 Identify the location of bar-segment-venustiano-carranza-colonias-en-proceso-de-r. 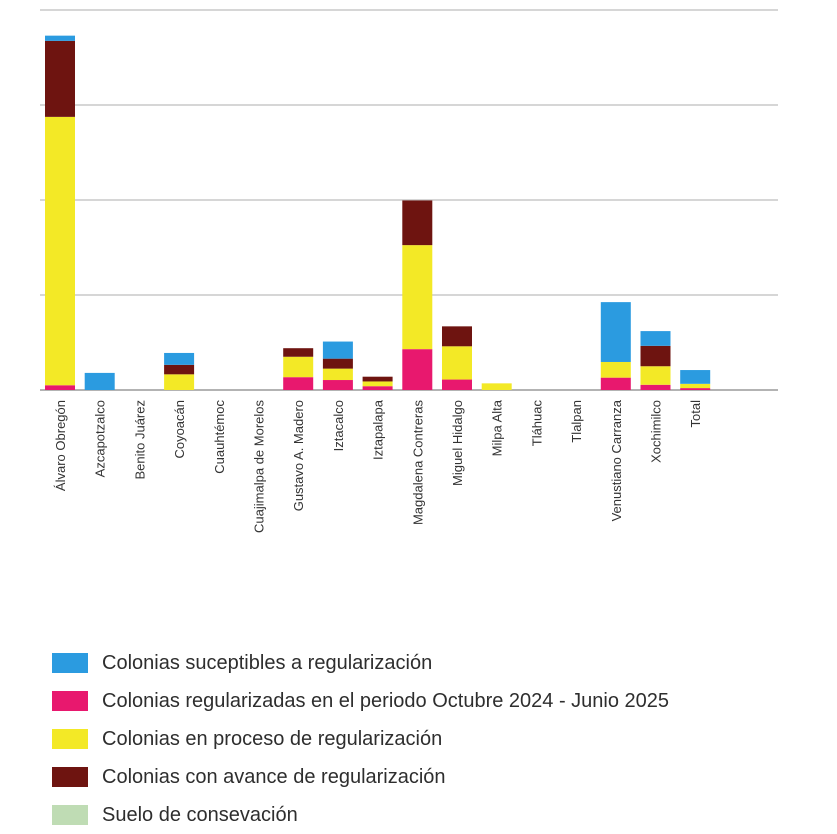
(615, 369).